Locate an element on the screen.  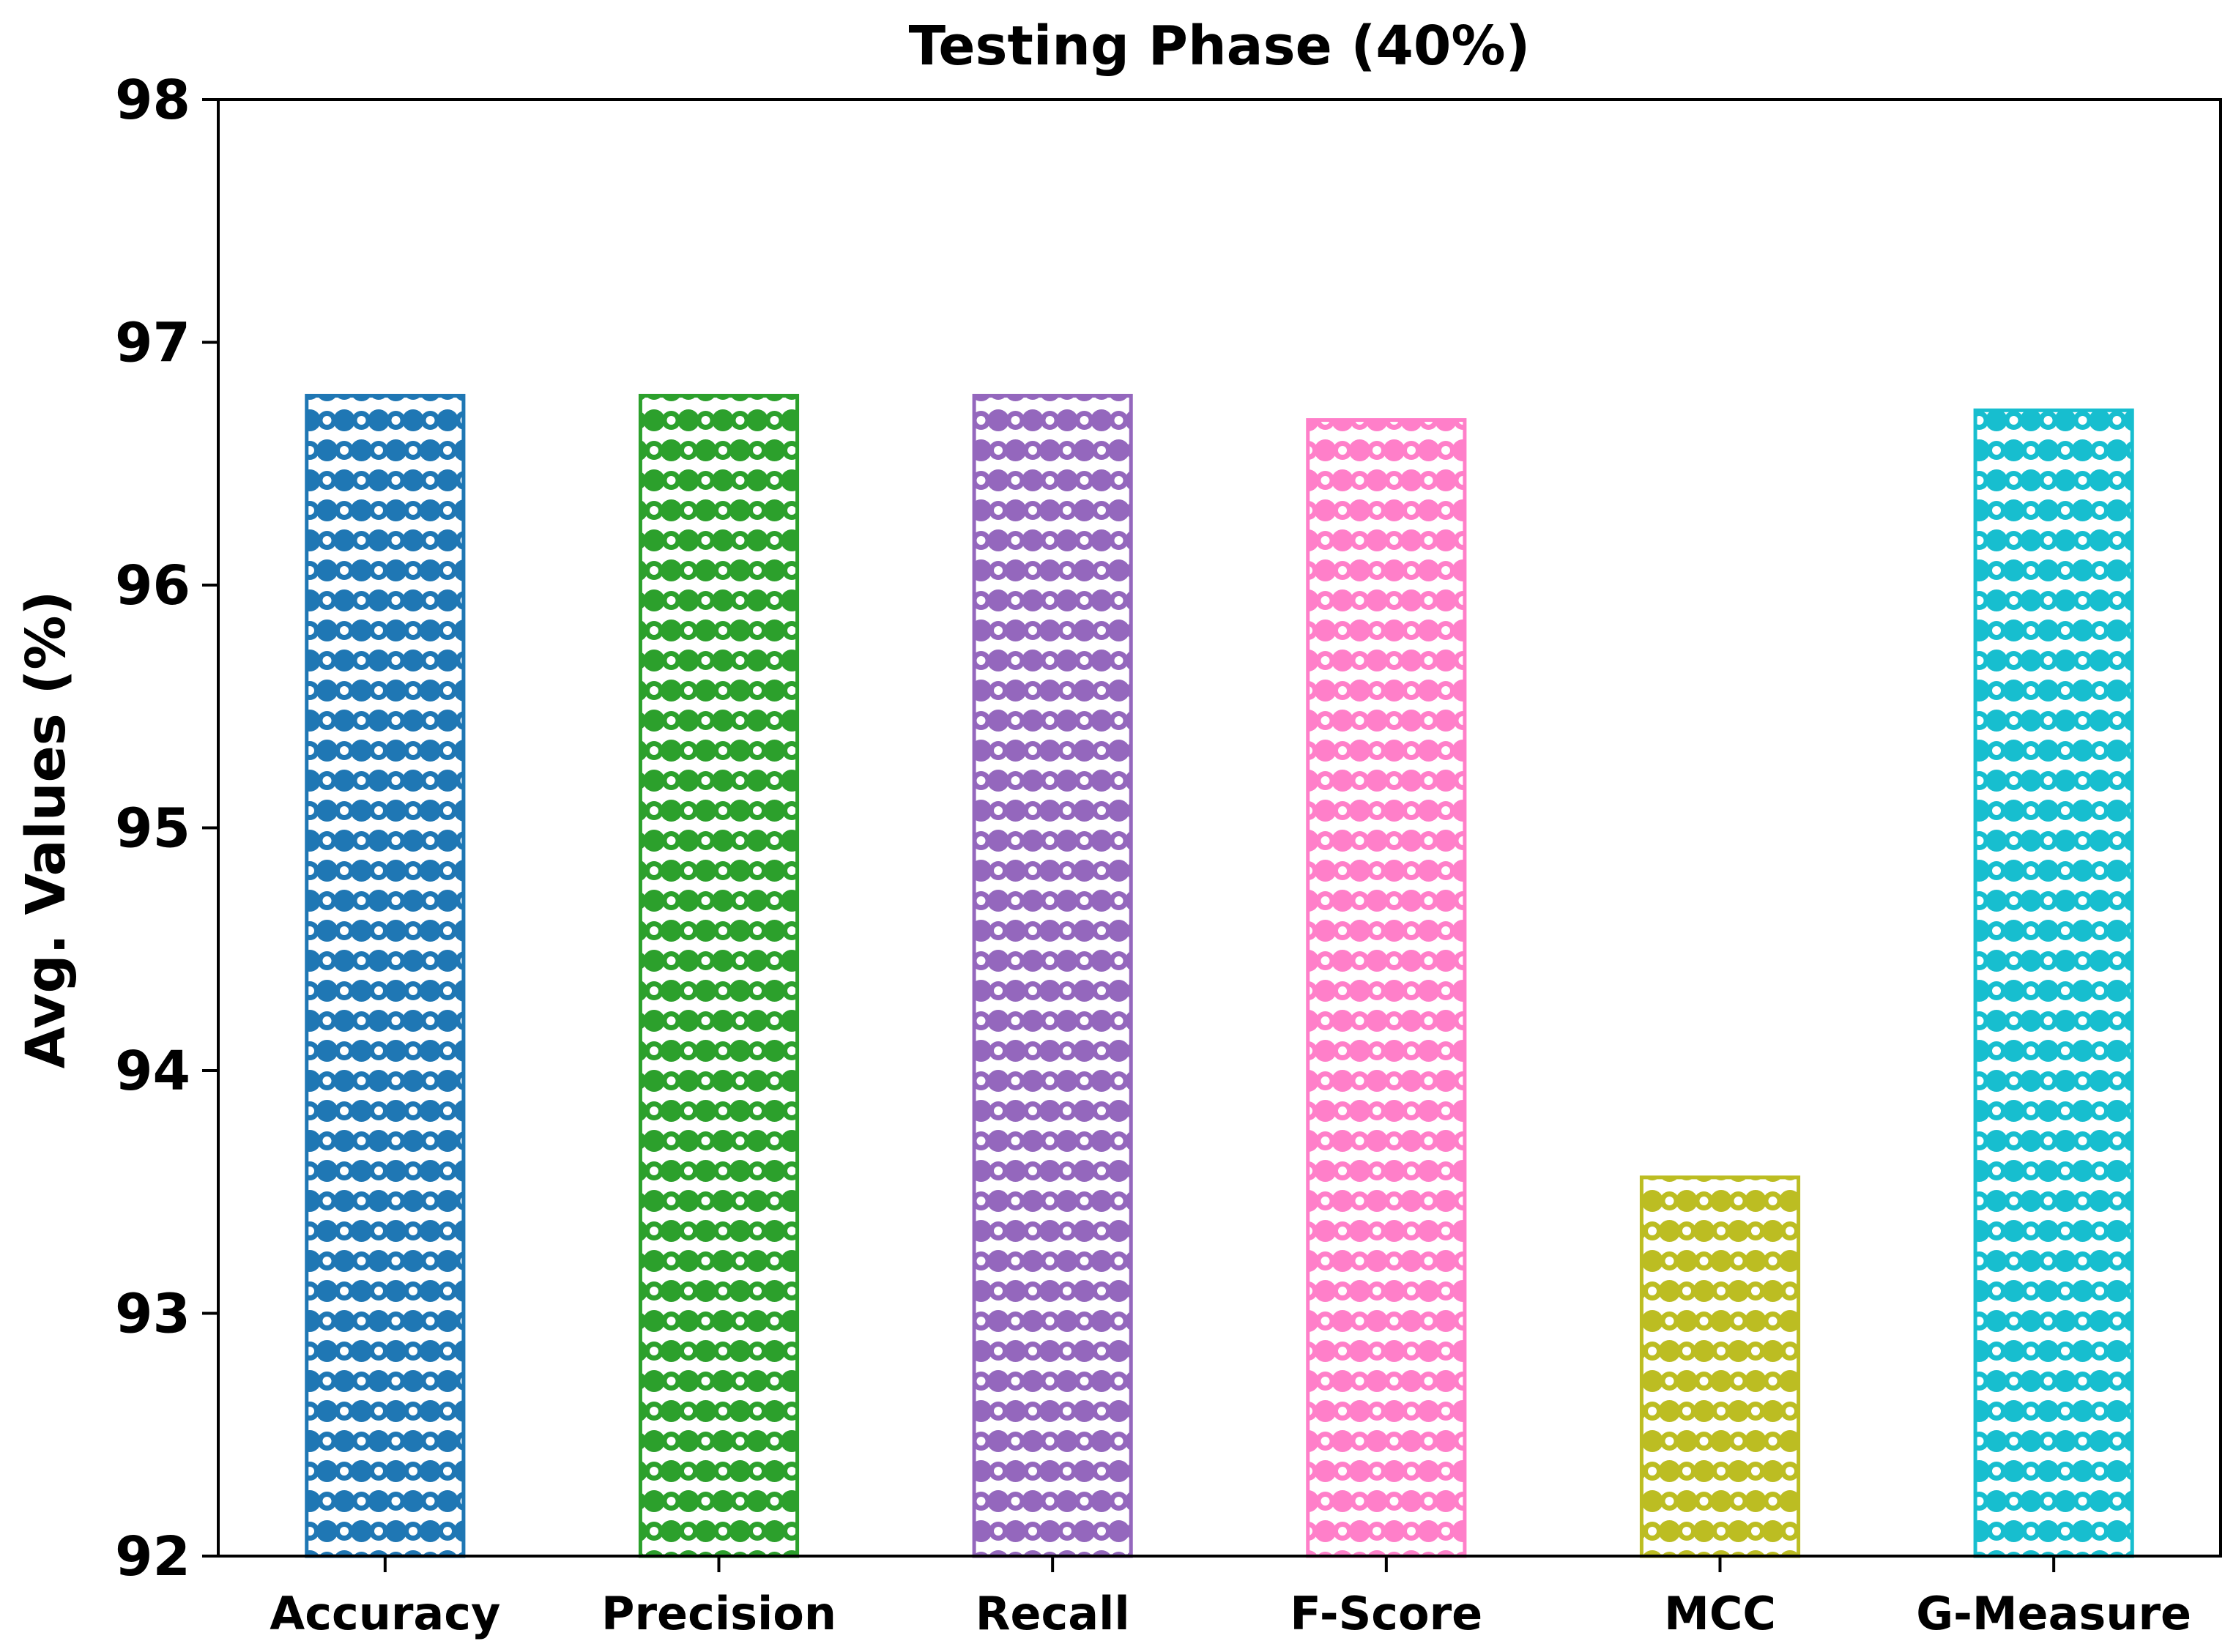
y-tick-label: 96 is located at coordinates (152, 586).